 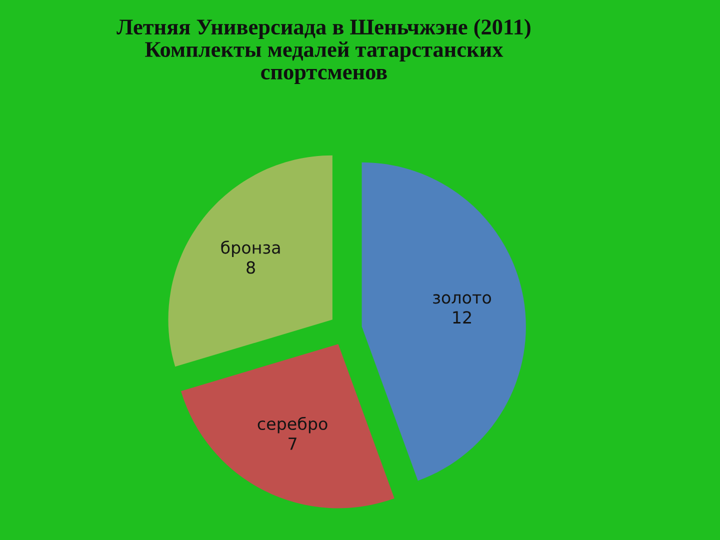 I want to click on slice-label: серебро, so click(x=293, y=425).